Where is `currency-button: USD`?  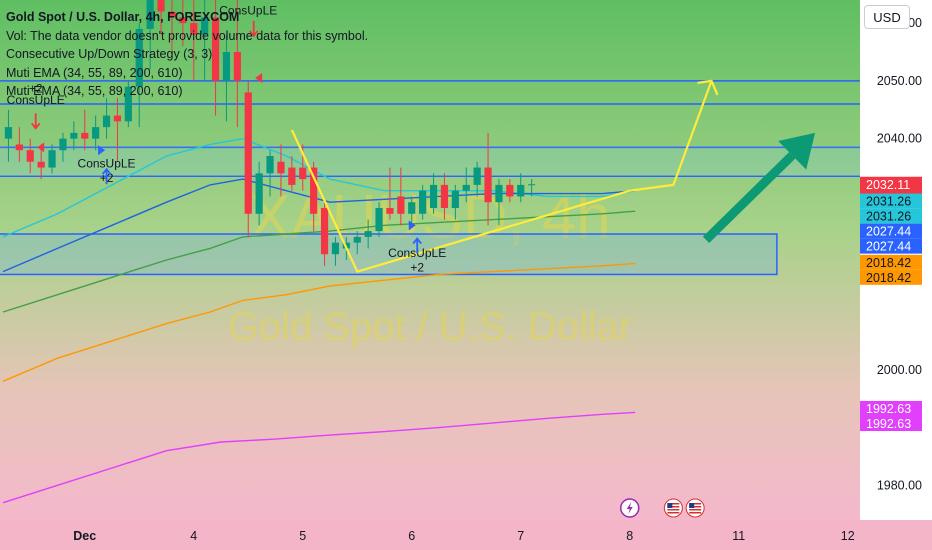
currency-button: USD is located at coordinates (887, 17).